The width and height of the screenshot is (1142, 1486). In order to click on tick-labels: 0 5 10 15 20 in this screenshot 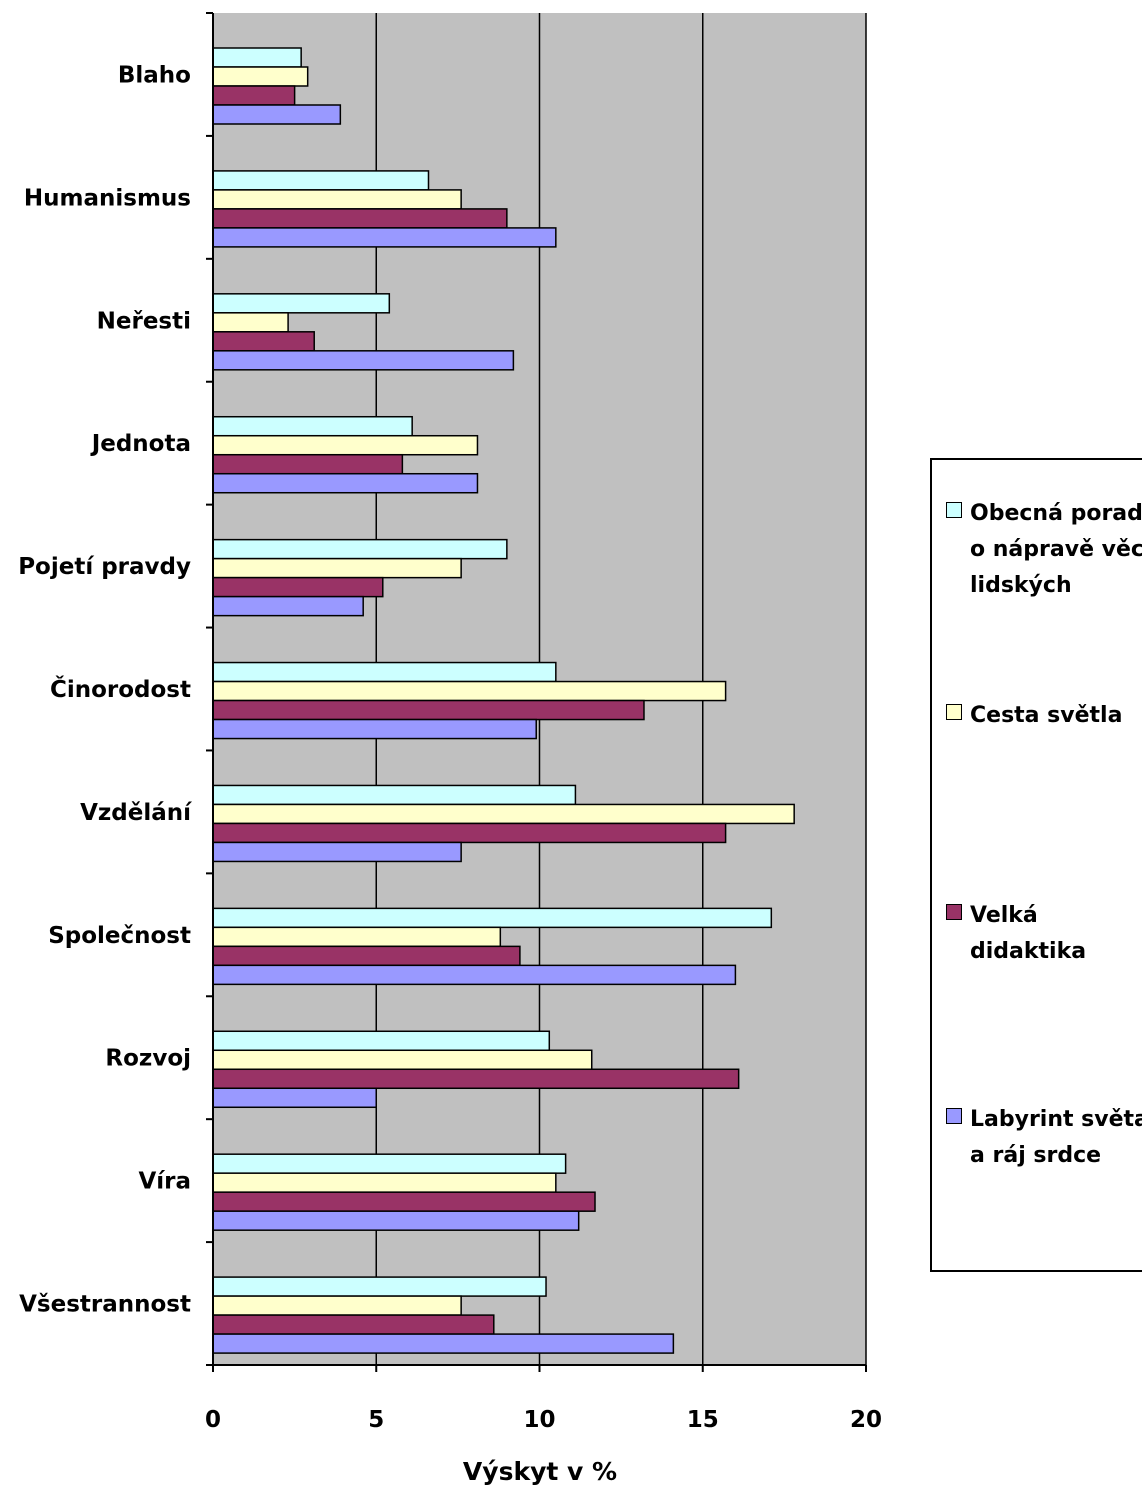, I will do `click(543, 1420)`.